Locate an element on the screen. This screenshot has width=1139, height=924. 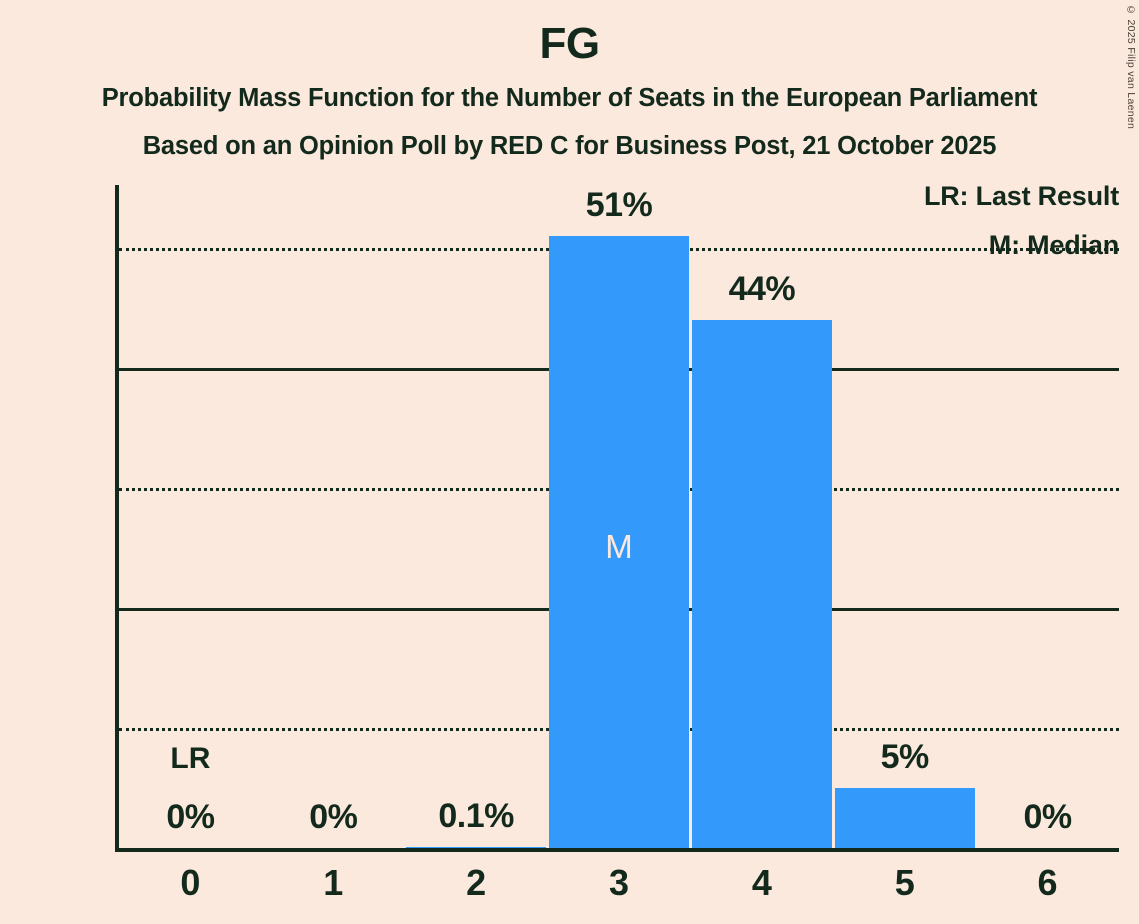
bar-slot: 44% is located at coordinates (761, 516).